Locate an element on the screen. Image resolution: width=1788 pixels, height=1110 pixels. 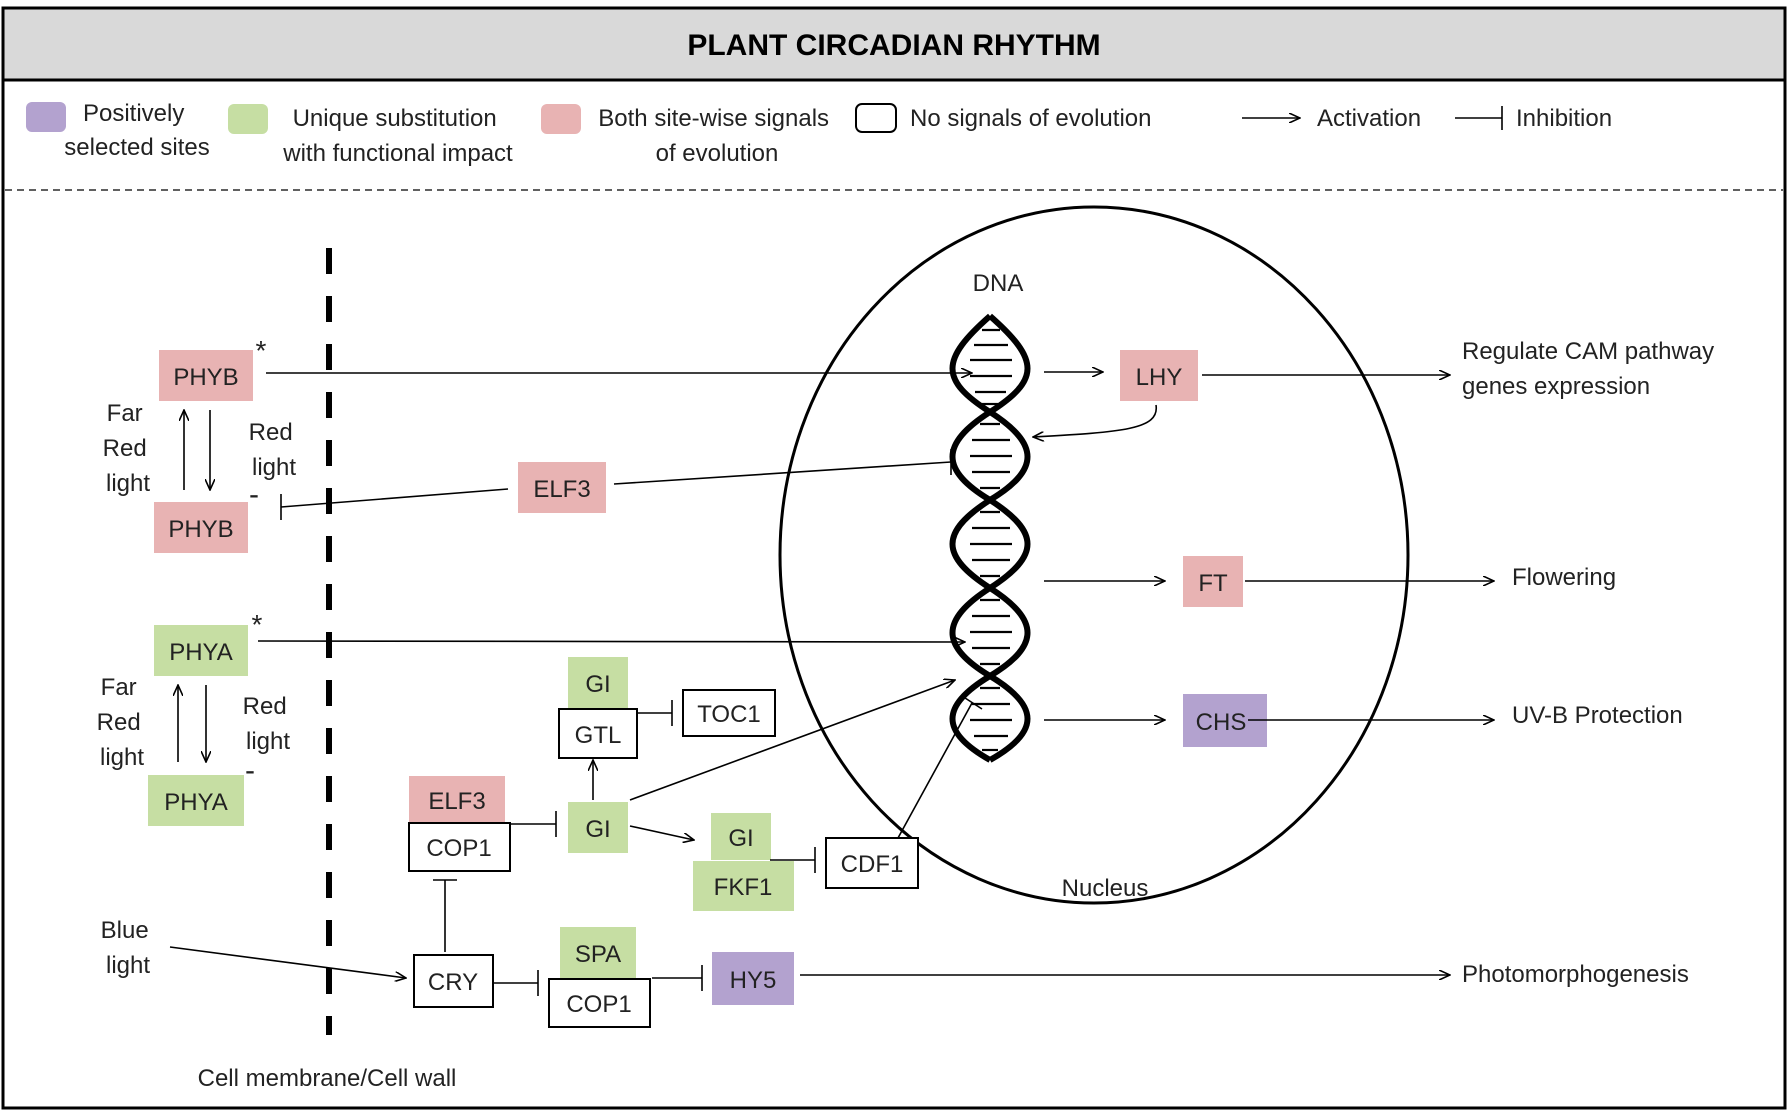
hy5-label: HY5 is located at coordinates (753, 980).